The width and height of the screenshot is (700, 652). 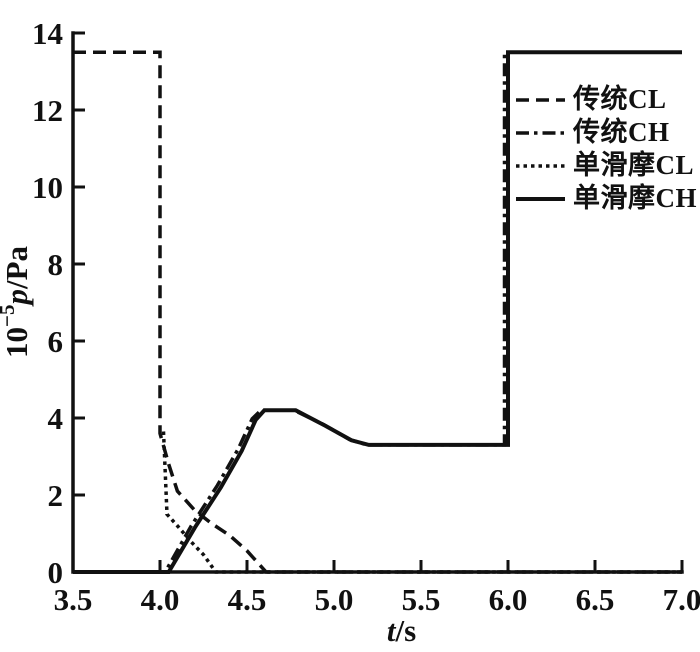 What do you see at coordinates (540, 99) in the screenshot?
I see `dashed-line-swatch-icon` at bounding box center [540, 99].